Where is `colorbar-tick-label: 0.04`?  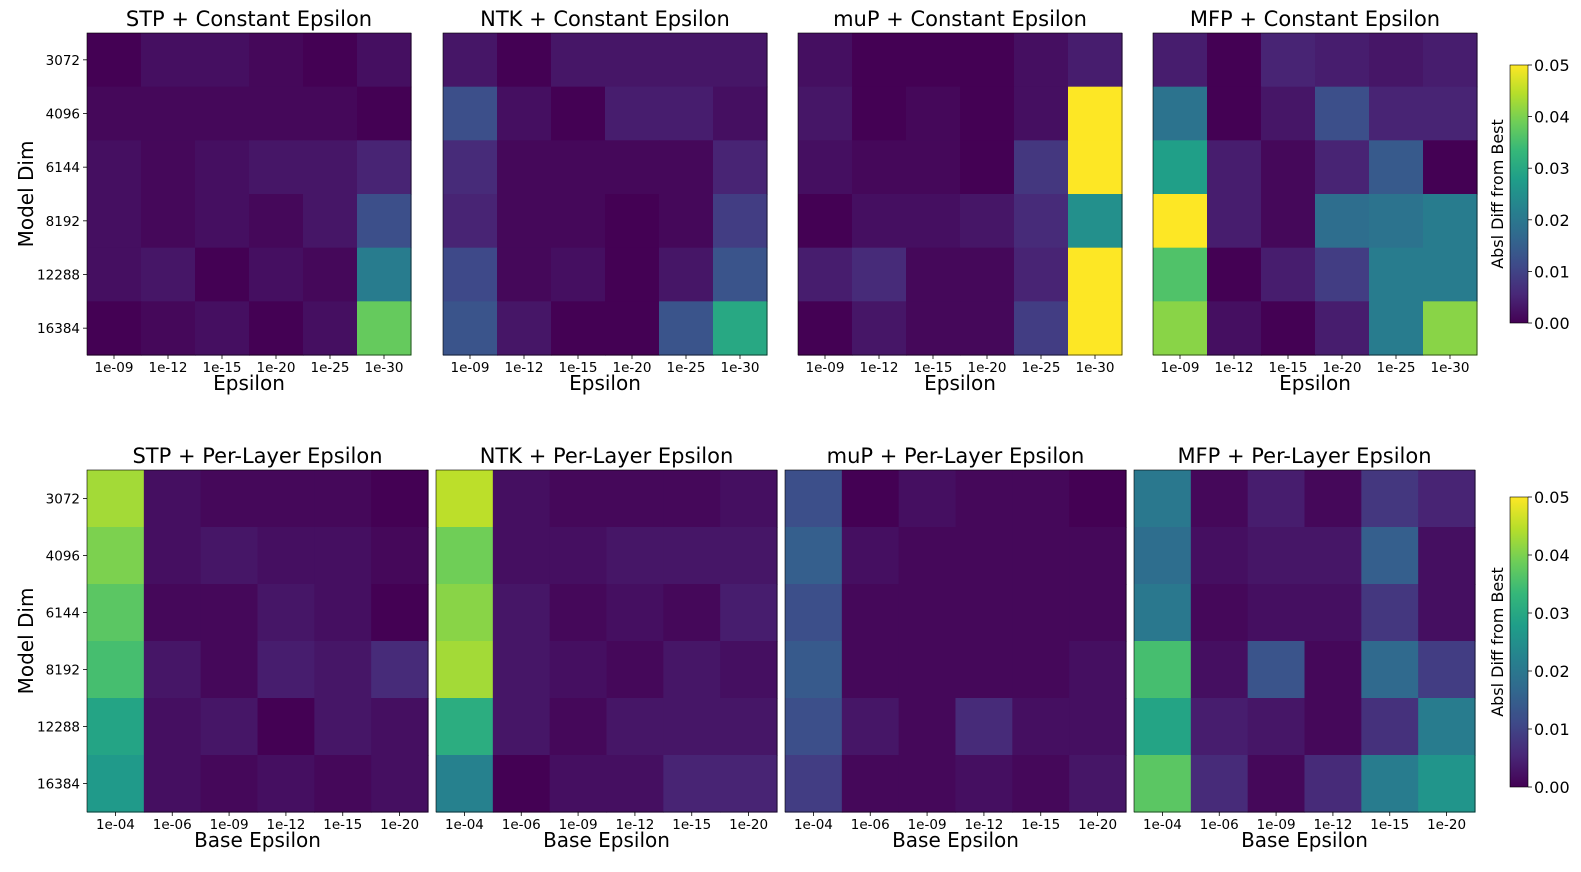
colorbar-tick-label: 0.04 is located at coordinates (1552, 117).